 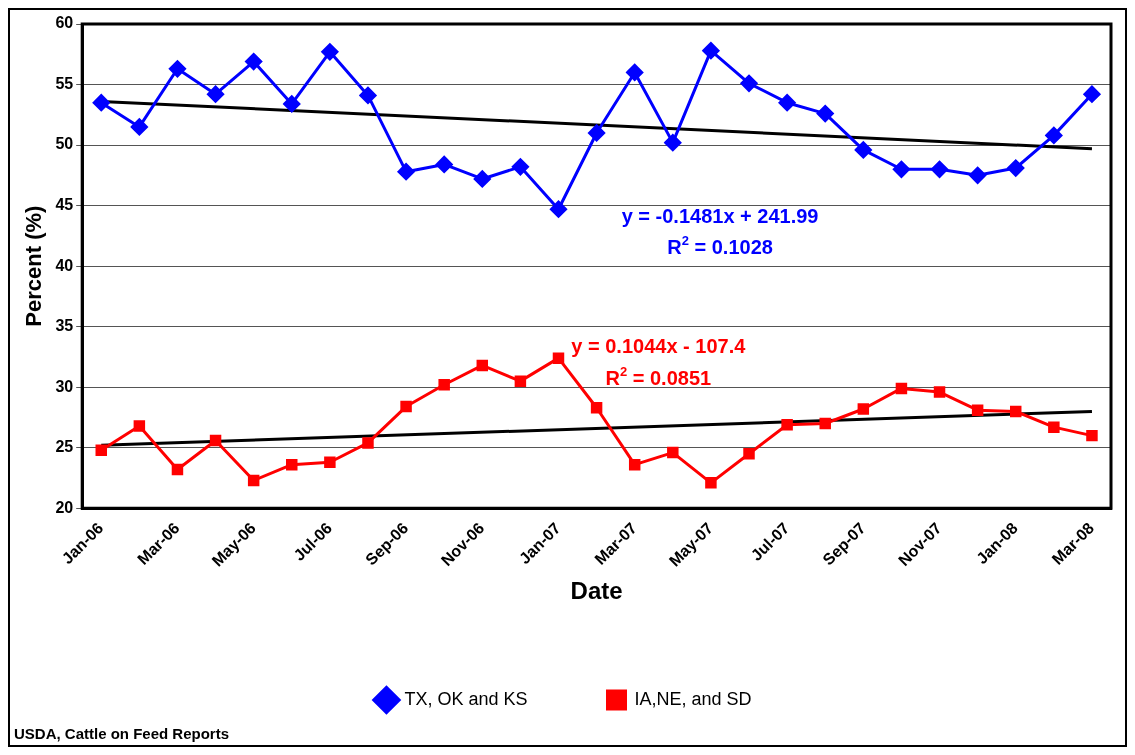 What do you see at coordinates (64, 507) in the screenshot?
I see `y-tick-label: 20` at bounding box center [64, 507].